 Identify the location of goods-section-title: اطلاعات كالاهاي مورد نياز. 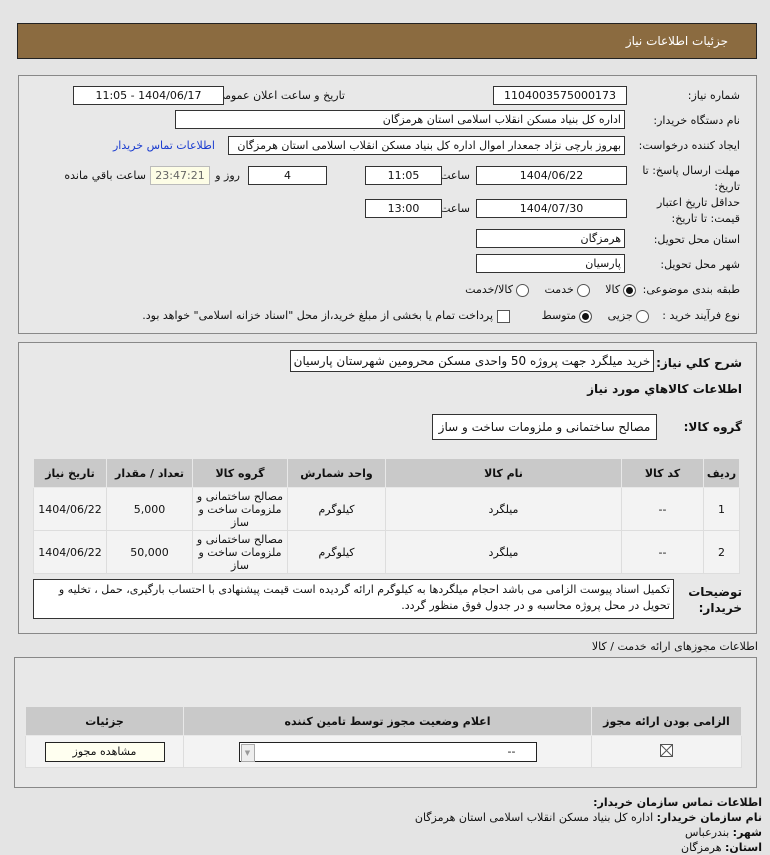
(664, 389).